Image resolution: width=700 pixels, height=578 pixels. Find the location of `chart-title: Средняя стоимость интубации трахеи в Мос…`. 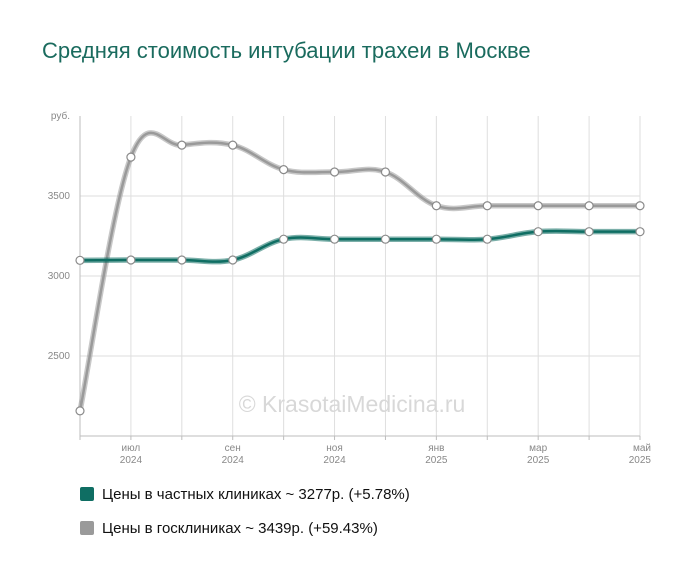

chart-title: Средняя стоимость интубации трахеи в Мос… is located at coordinates (286, 50).